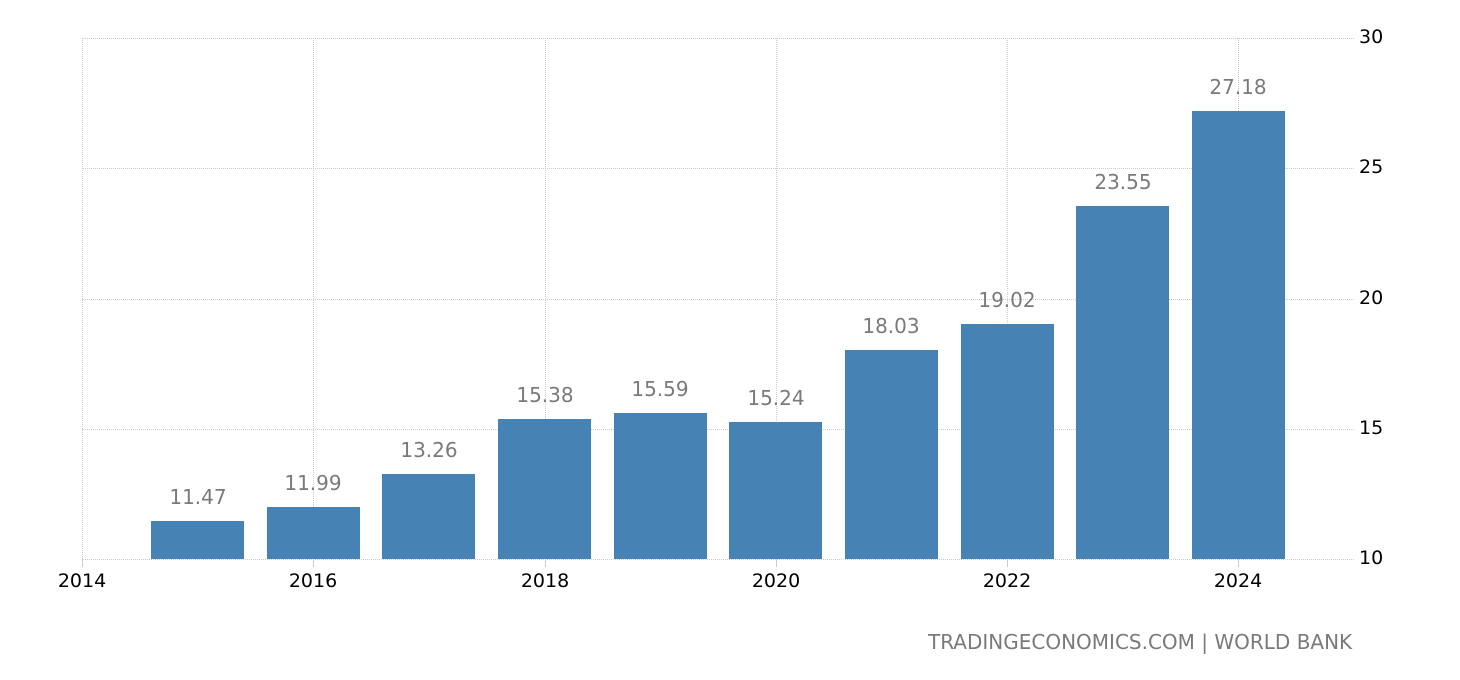 The height and width of the screenshot is (680, 1460). I want to click on y-tick-label: 20, so click(1371, 298).